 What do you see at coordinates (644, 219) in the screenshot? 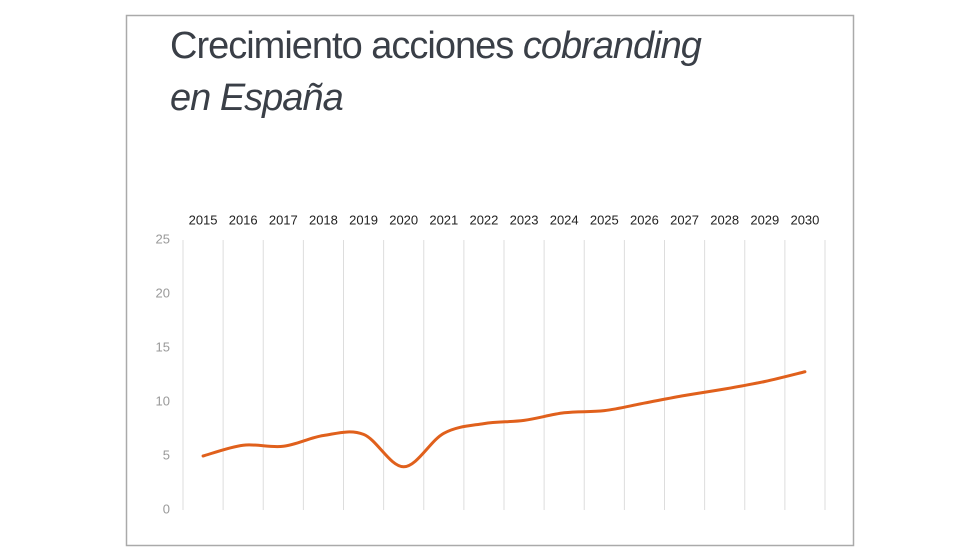
I see `x-tick-label: 2026` at bounding box center [644, 219].